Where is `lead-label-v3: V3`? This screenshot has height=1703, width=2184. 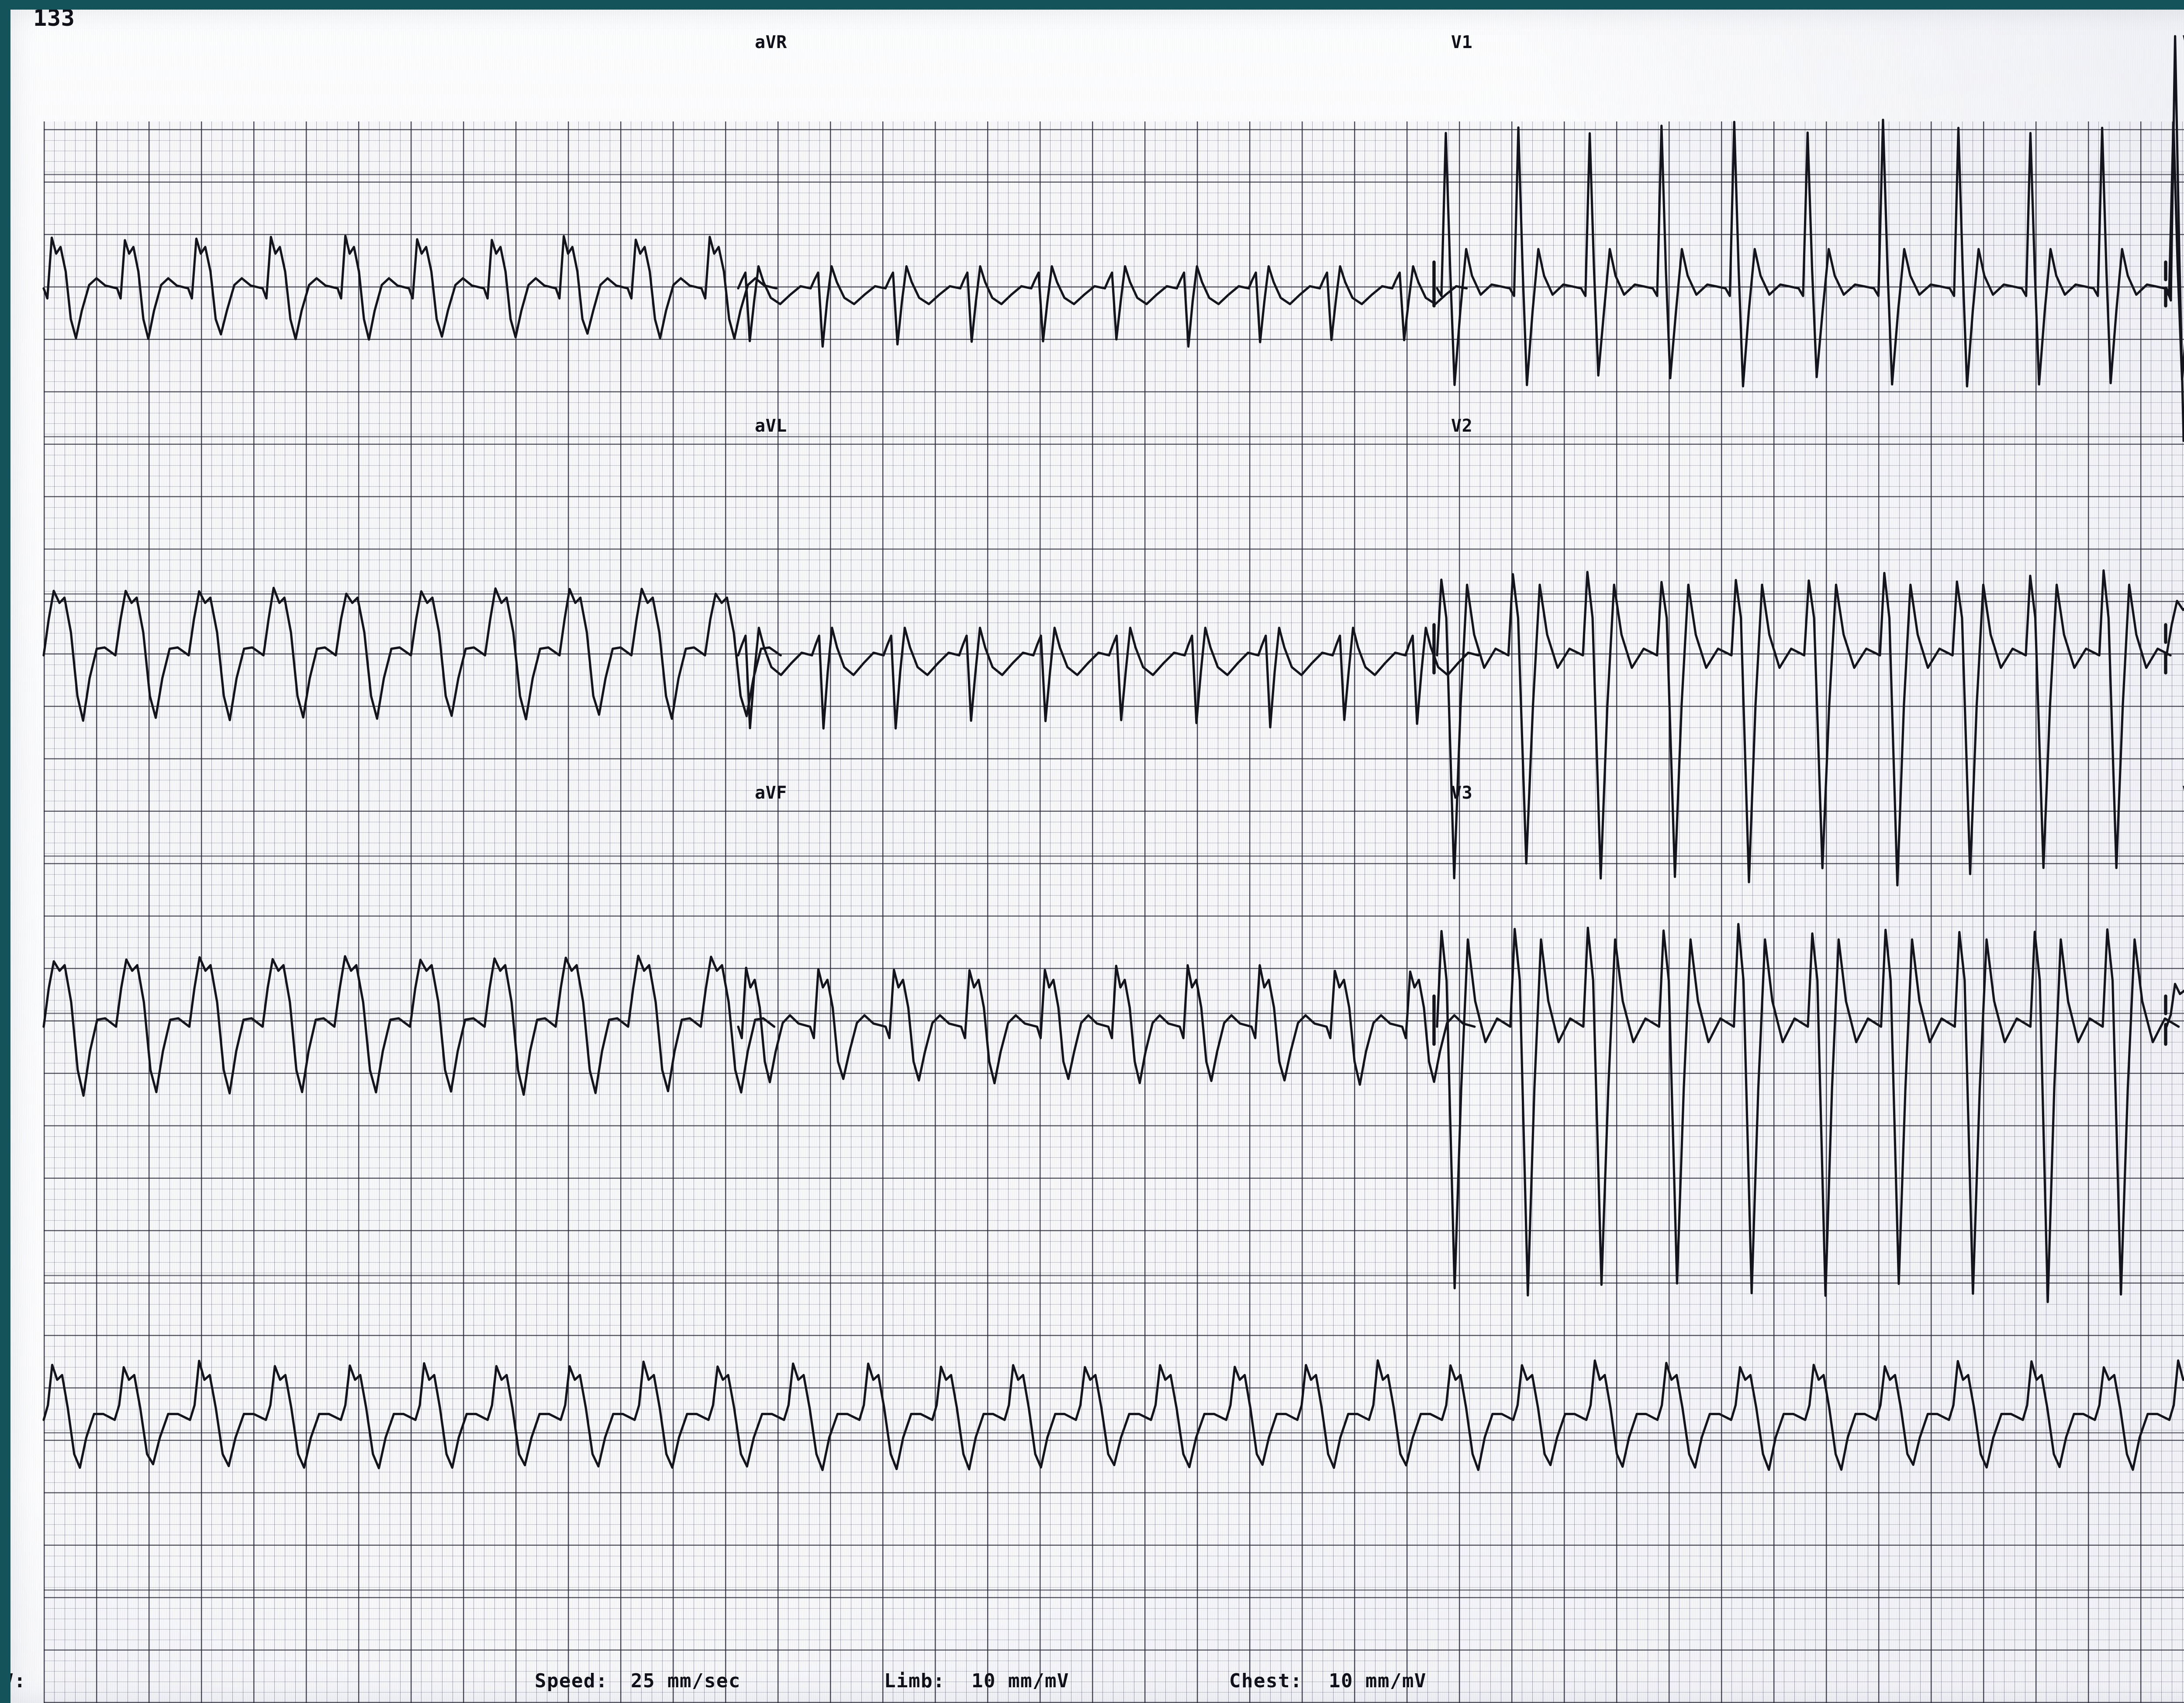 lead-label-v3: V3 is located at coordinates (1462, 793).